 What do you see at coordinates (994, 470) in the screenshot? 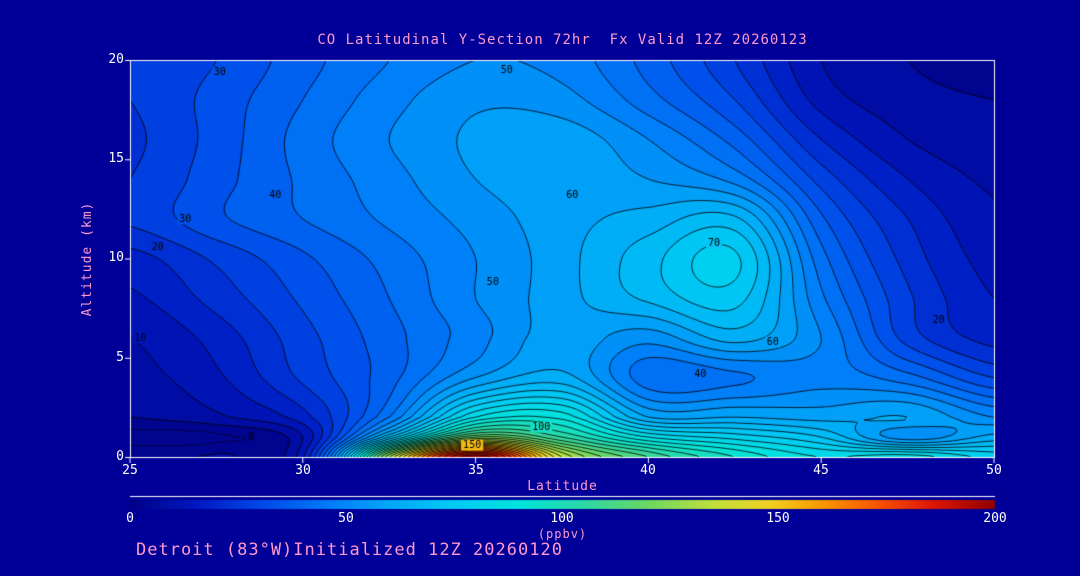
I see `x-tick-50: 50` at bounding box center [994, 470].